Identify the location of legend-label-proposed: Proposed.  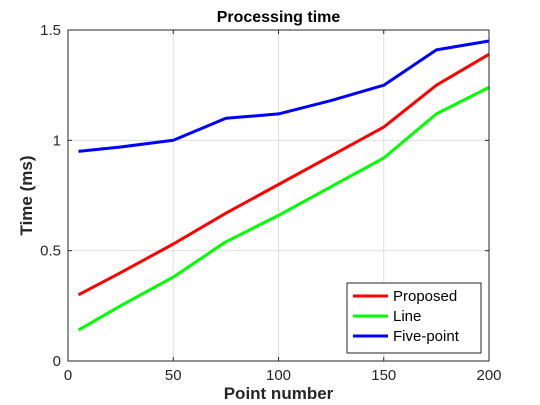
(425, 296).